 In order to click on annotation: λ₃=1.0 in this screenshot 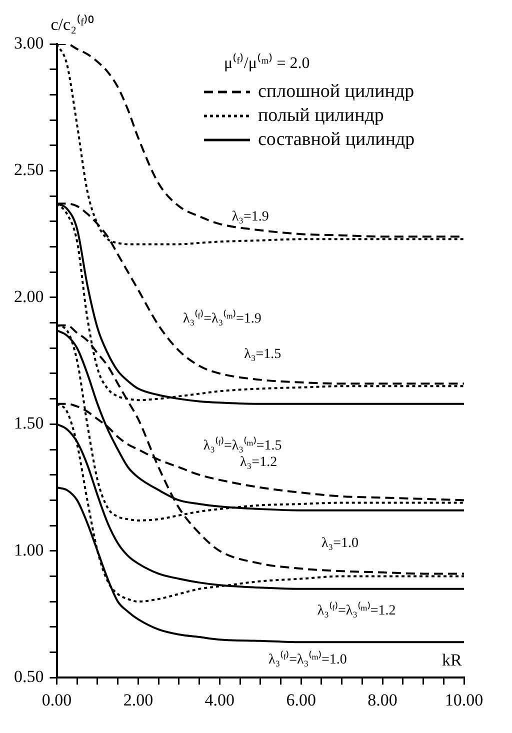, I will do `click(340, 543)`.